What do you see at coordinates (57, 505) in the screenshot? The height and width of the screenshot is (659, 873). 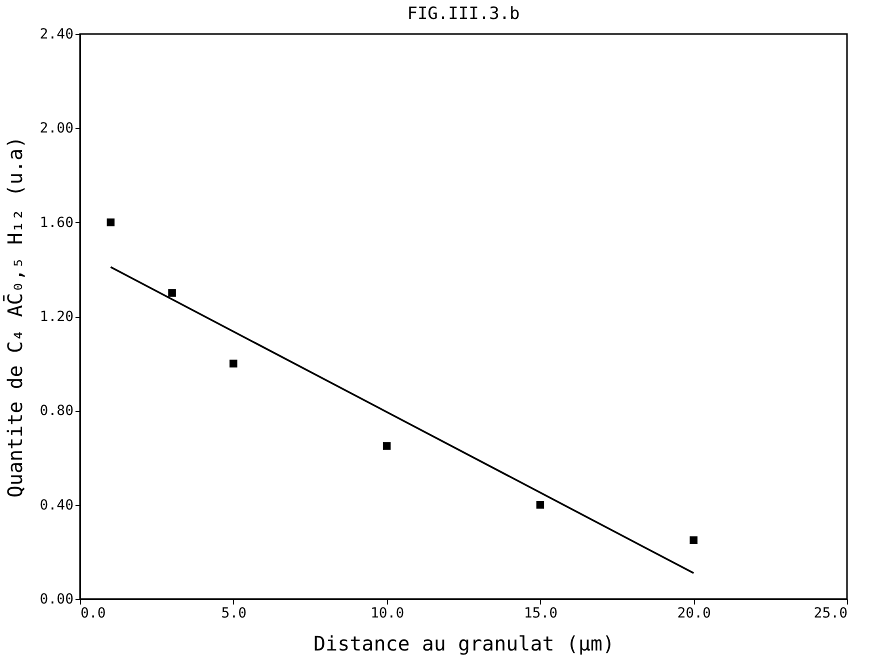 I see `y-tick-label: 0.40` at bounding box center [57, 505].